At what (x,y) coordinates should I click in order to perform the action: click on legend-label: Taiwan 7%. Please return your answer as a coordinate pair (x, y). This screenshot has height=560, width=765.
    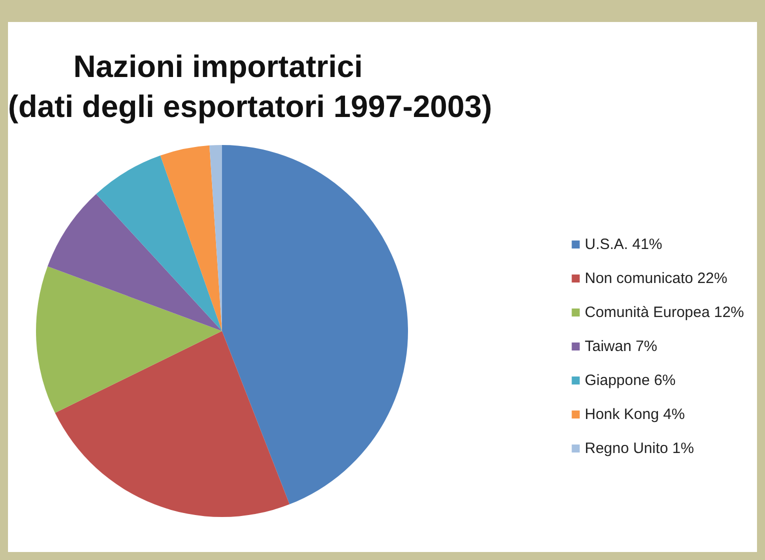
    Looking at the image, I should click on (621, 346).